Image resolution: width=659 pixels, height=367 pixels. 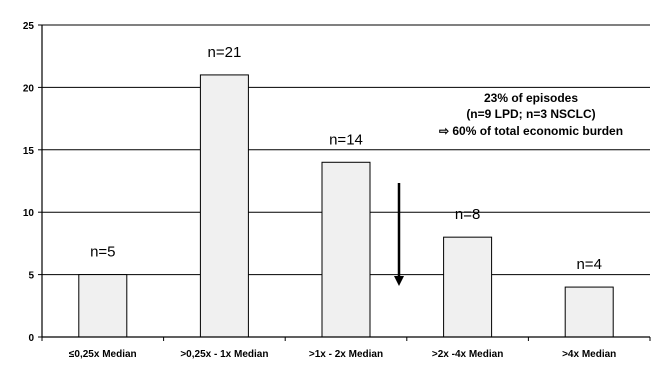 I want to click on y-tick-labels: 0 5 10 15 20 25, so click(x=32, y=182).